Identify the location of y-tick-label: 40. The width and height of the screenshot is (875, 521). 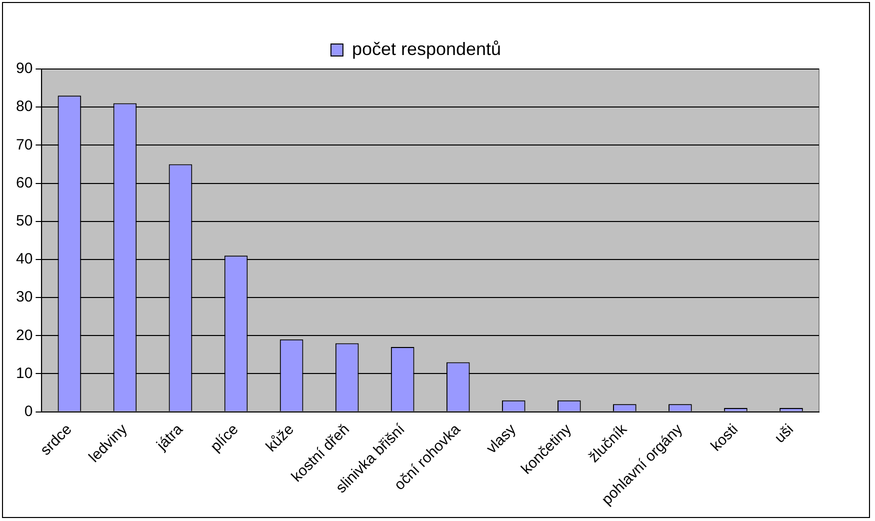
(24, 259).